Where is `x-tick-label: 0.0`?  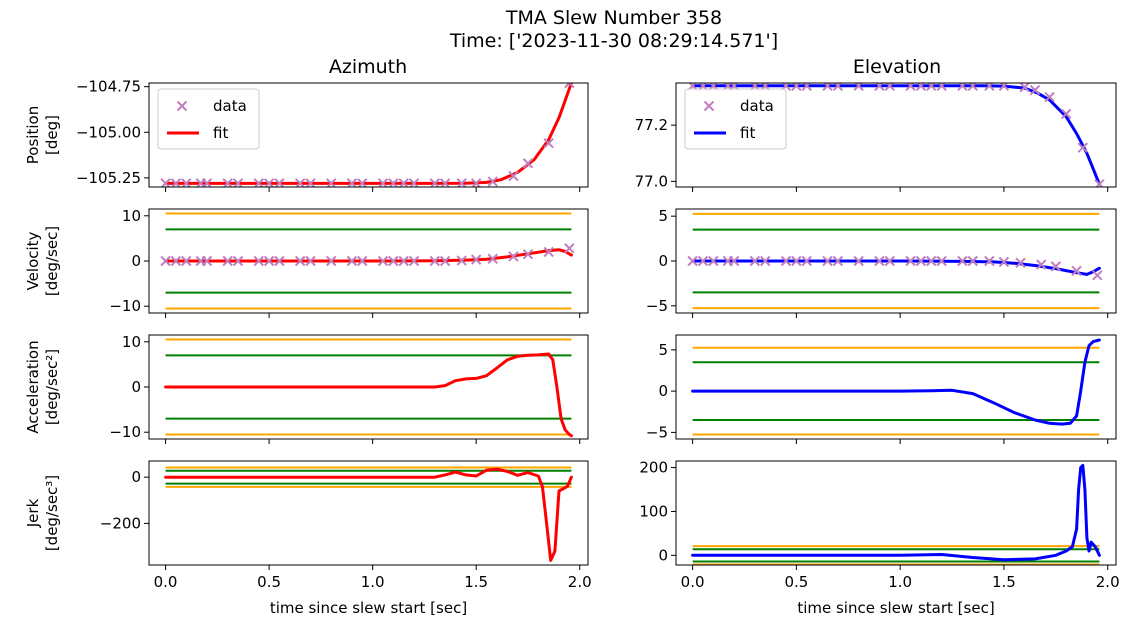 x-tick-label: 0.0 is located at coordinates (166, 582).